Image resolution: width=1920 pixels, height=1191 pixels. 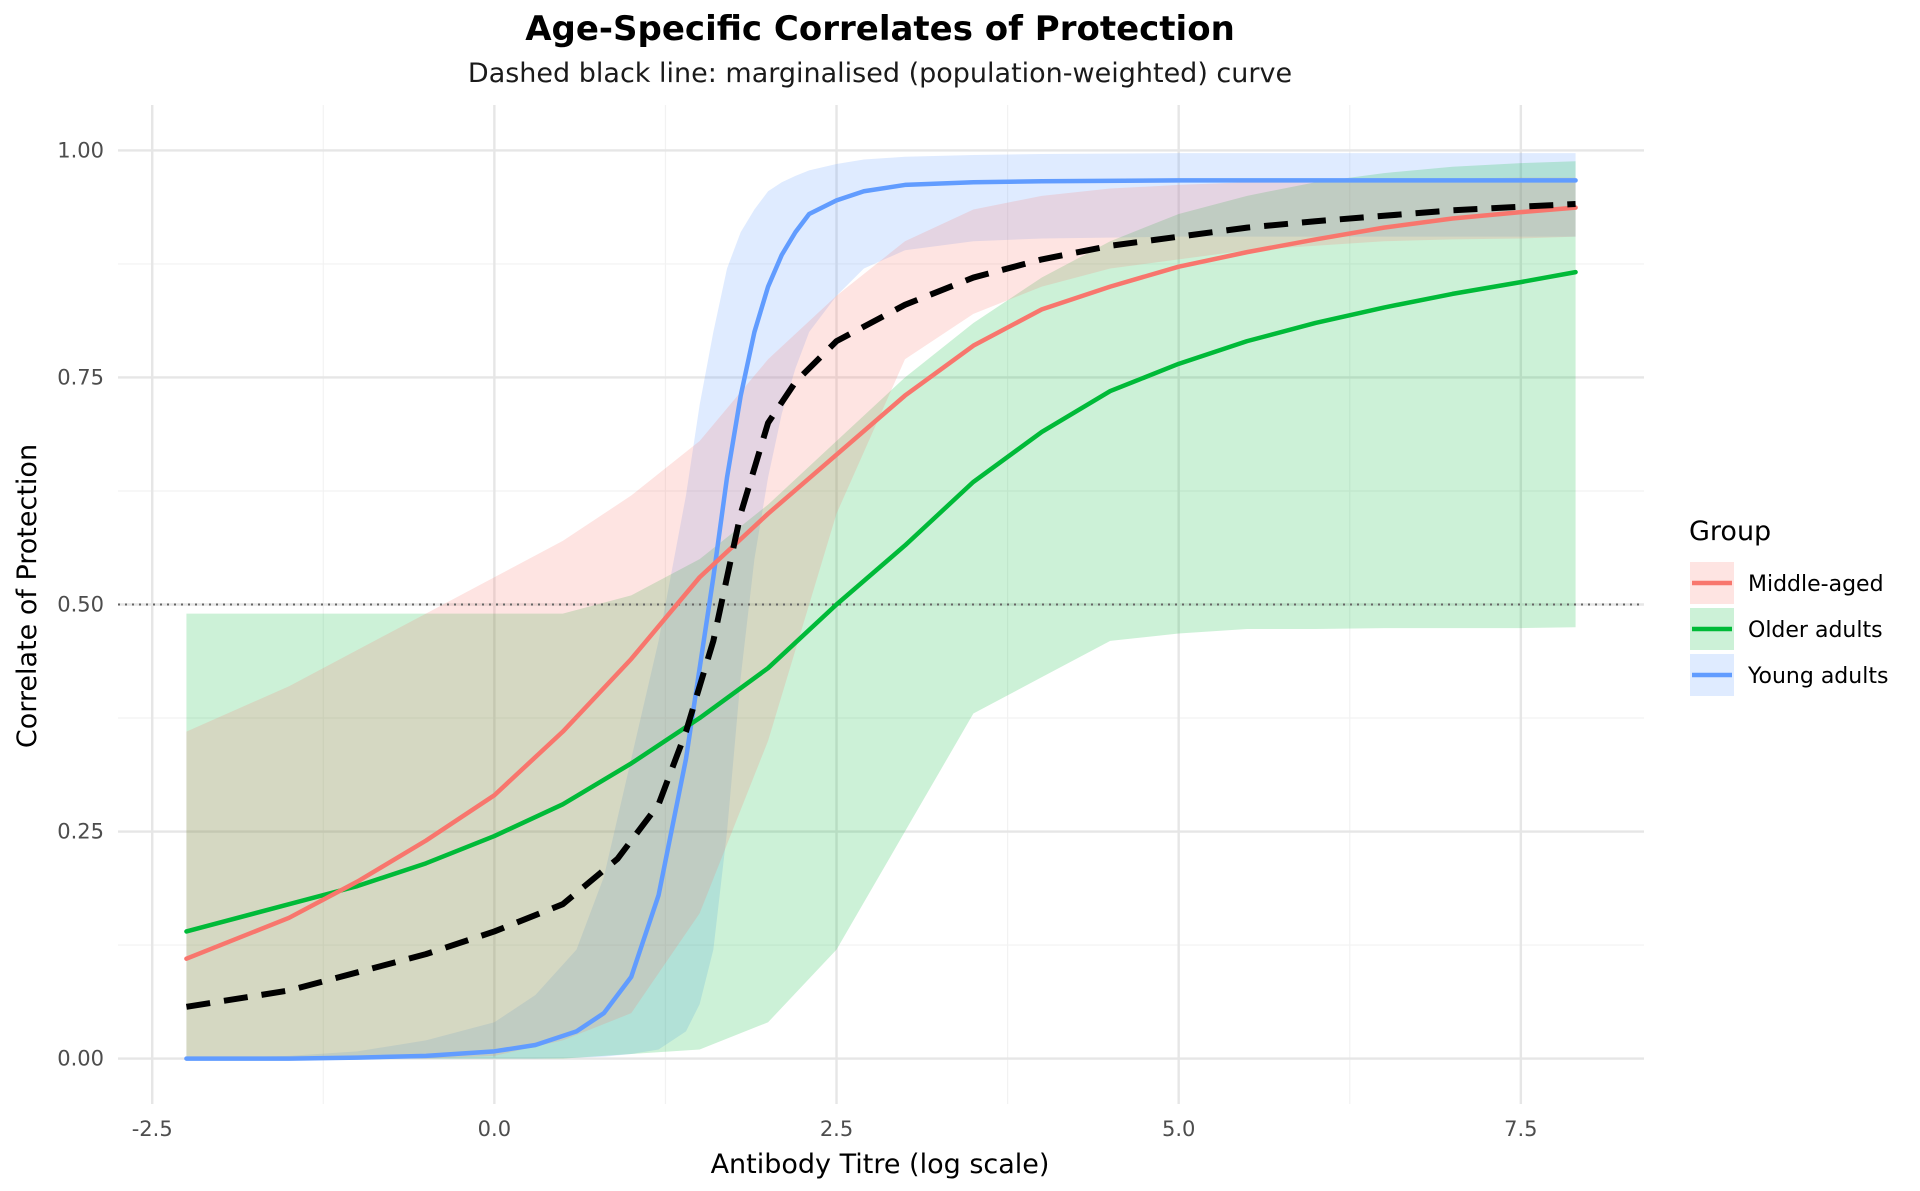 I want to click on legend-label: Older adults, so click(x=1815, y=630).